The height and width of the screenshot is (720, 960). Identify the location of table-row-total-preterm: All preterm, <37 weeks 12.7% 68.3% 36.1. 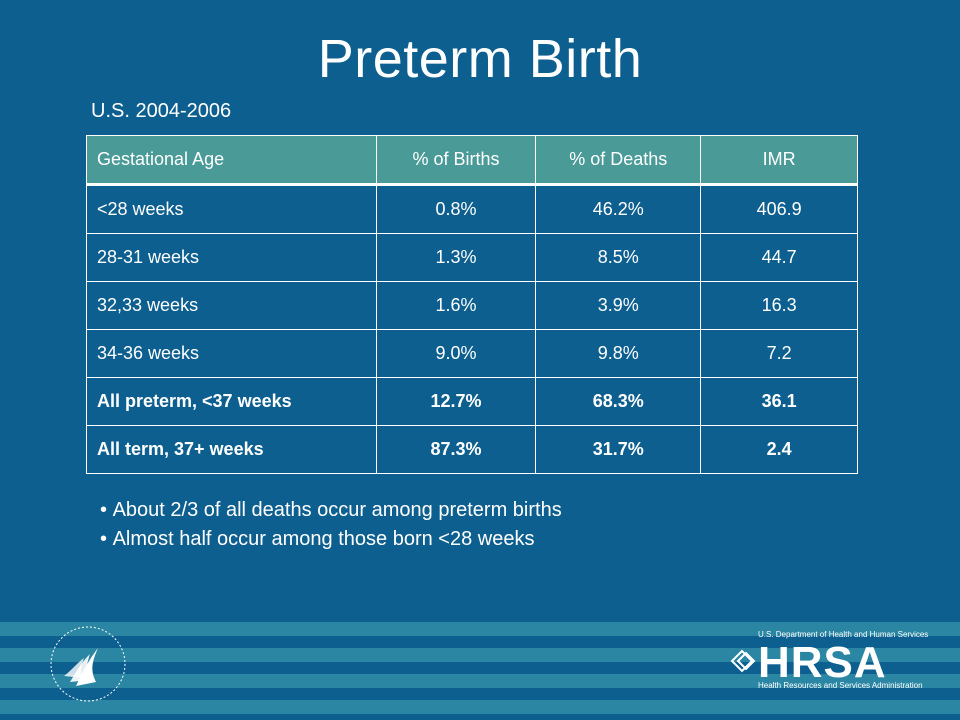
(472, 401).